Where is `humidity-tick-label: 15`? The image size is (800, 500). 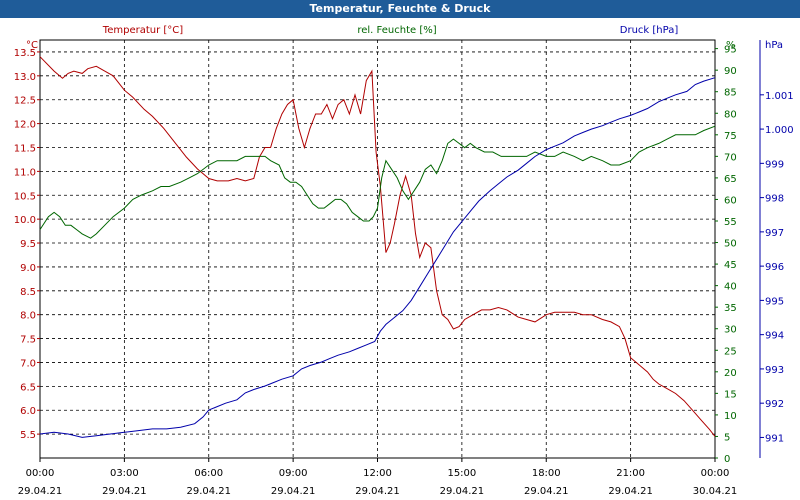
humidity-tick-label: 15 is located at coordinates (730, 394).